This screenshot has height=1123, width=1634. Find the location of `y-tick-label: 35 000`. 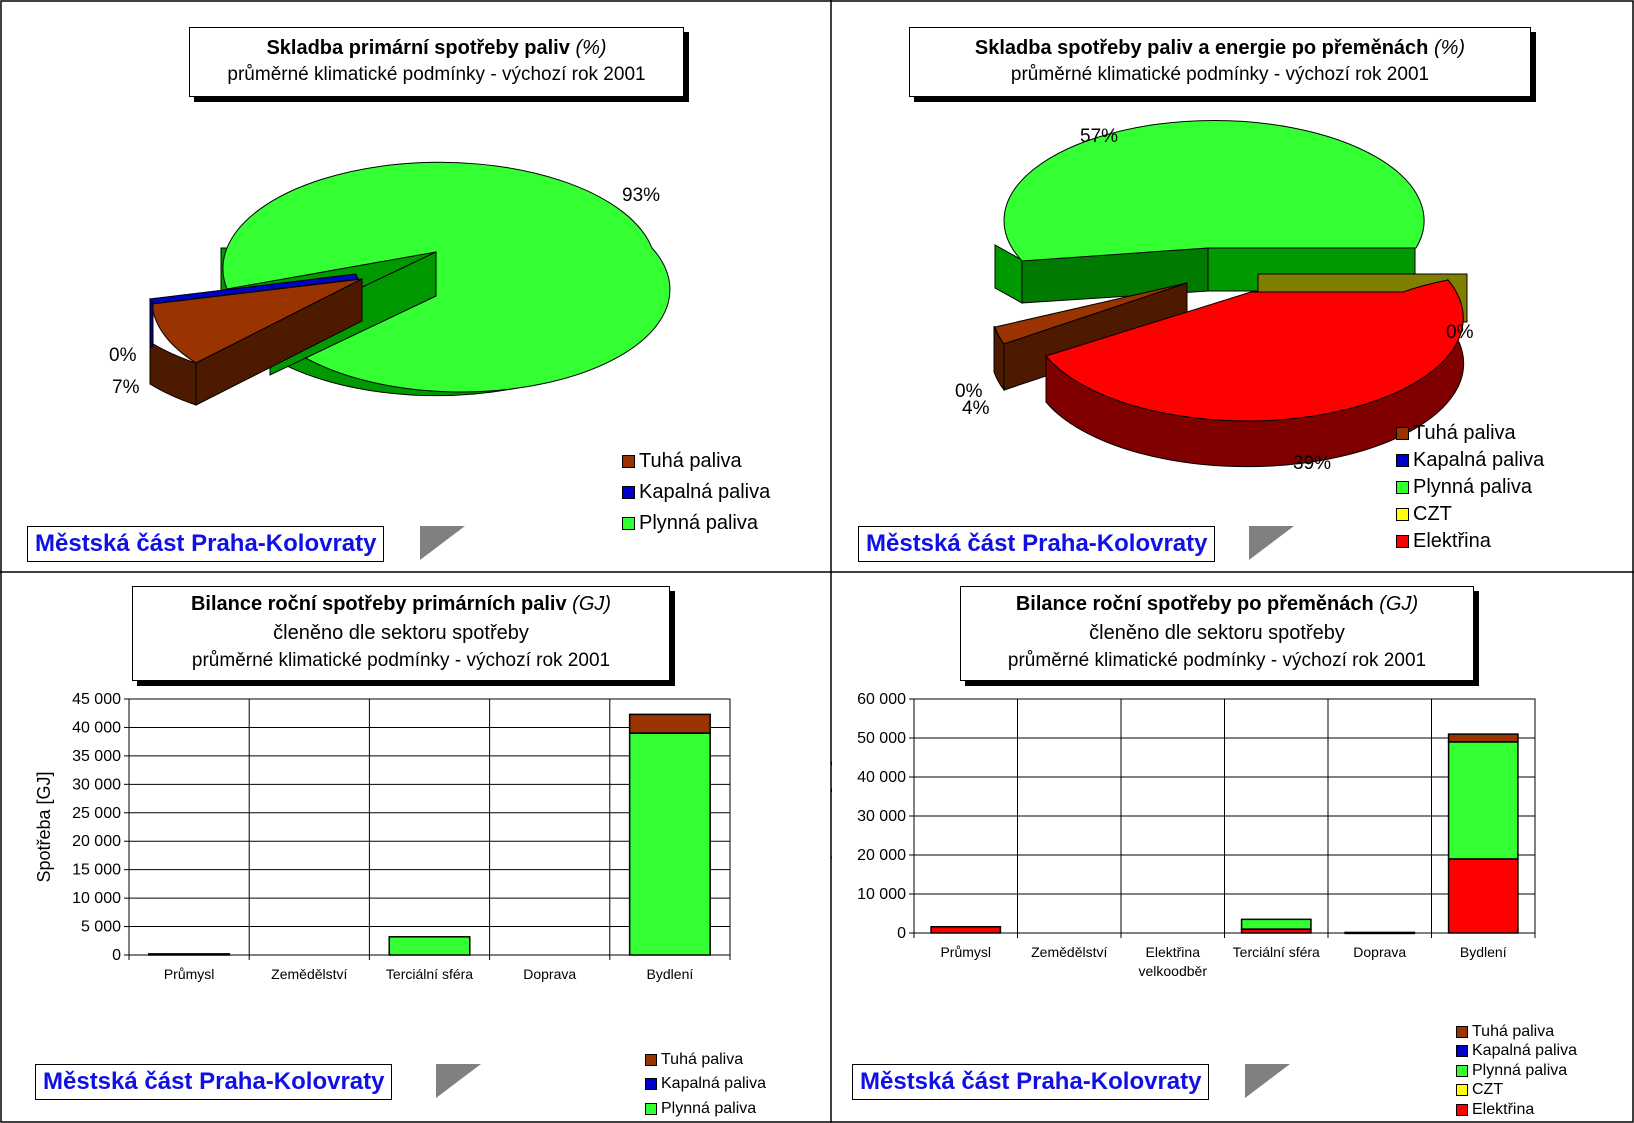

y-tick-label: 35 000 is located at coordinates (96, 756).